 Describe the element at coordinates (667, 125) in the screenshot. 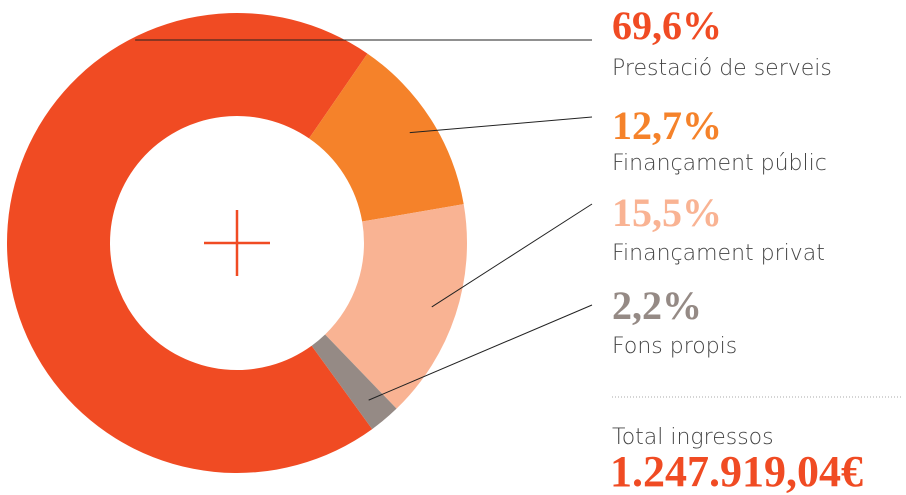

I see `value-label: 12,7%` at that location.